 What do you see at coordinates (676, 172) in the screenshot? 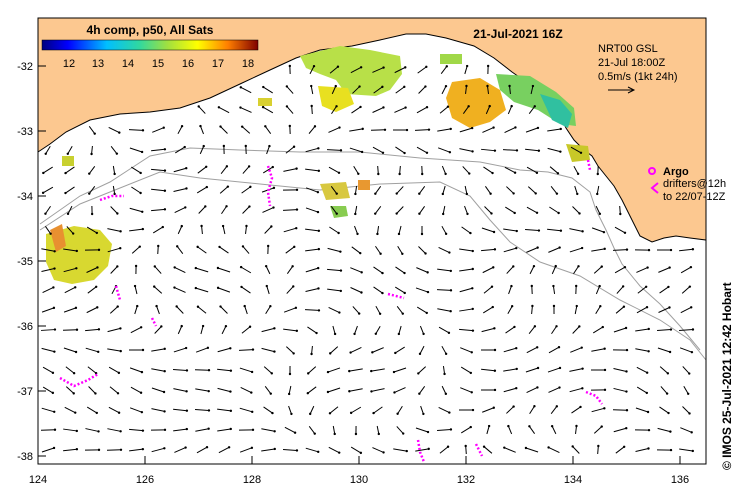
I see `argo-label: Argo` at bounding box center [676, 172].